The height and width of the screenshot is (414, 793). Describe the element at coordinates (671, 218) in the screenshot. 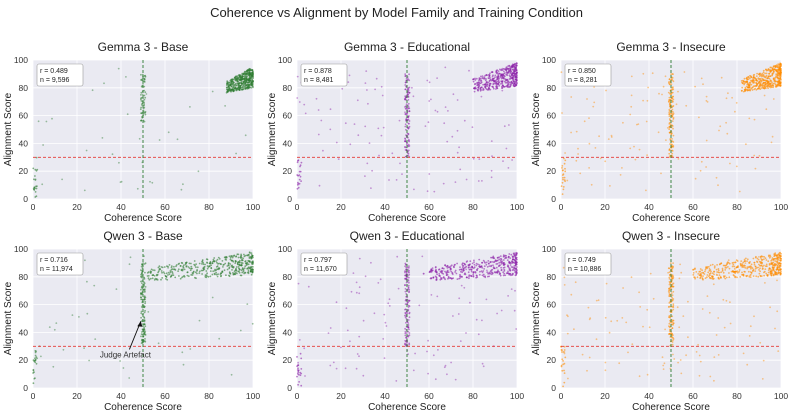

I see `x-axis-label: Coherence Score` at that location.